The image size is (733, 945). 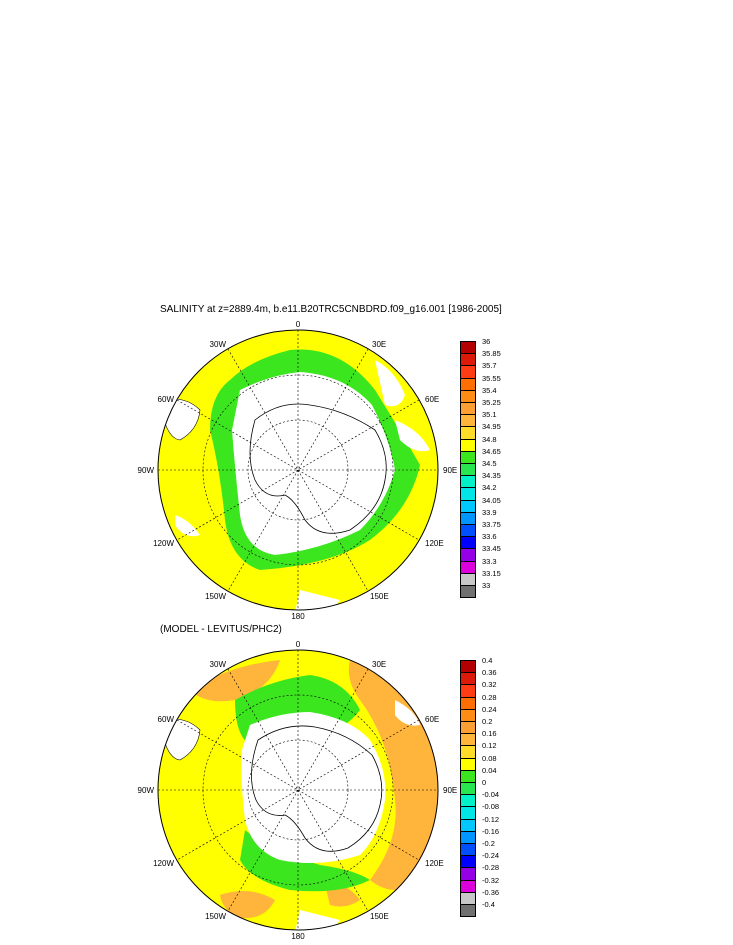 What do you see at coordinates (491, 831) in the screenshot?
I see `colorbar-label: -0.16` at bounding box center [491, 831].